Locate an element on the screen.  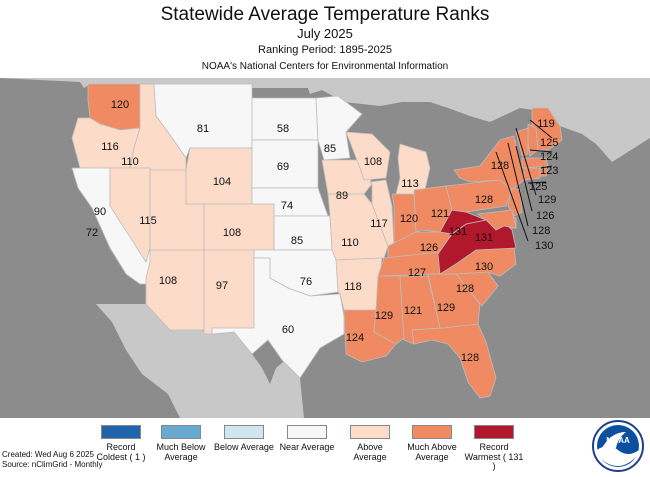
legend-item-near: Near Average is located at coordinates (307, 439).